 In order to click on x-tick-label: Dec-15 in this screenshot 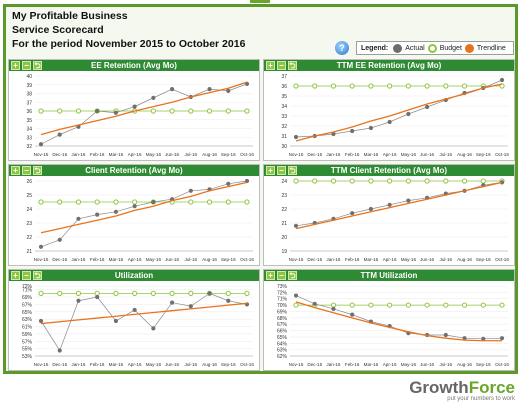, I will do `click(314, 154)`.